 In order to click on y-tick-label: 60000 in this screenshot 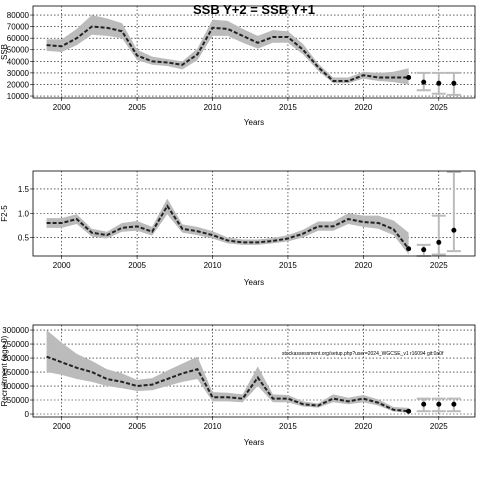, I will do `click(18, 38)`.